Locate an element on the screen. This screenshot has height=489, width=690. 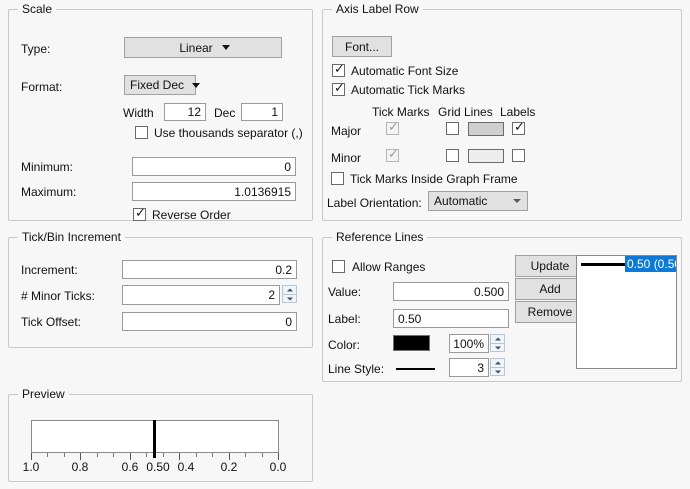
scale-format-dropdown: Fixed Dec is located at coordinates (162, 85).